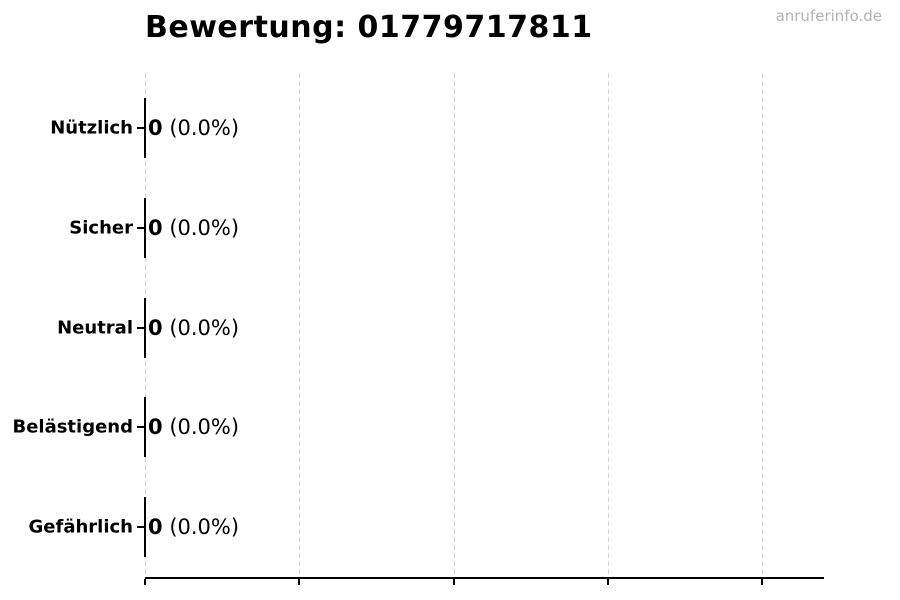 This screenshot has height=600, width=900. Describe the element at coordinates (101, 228) in the screenshot. I see `category-label: Sicher` at that location.